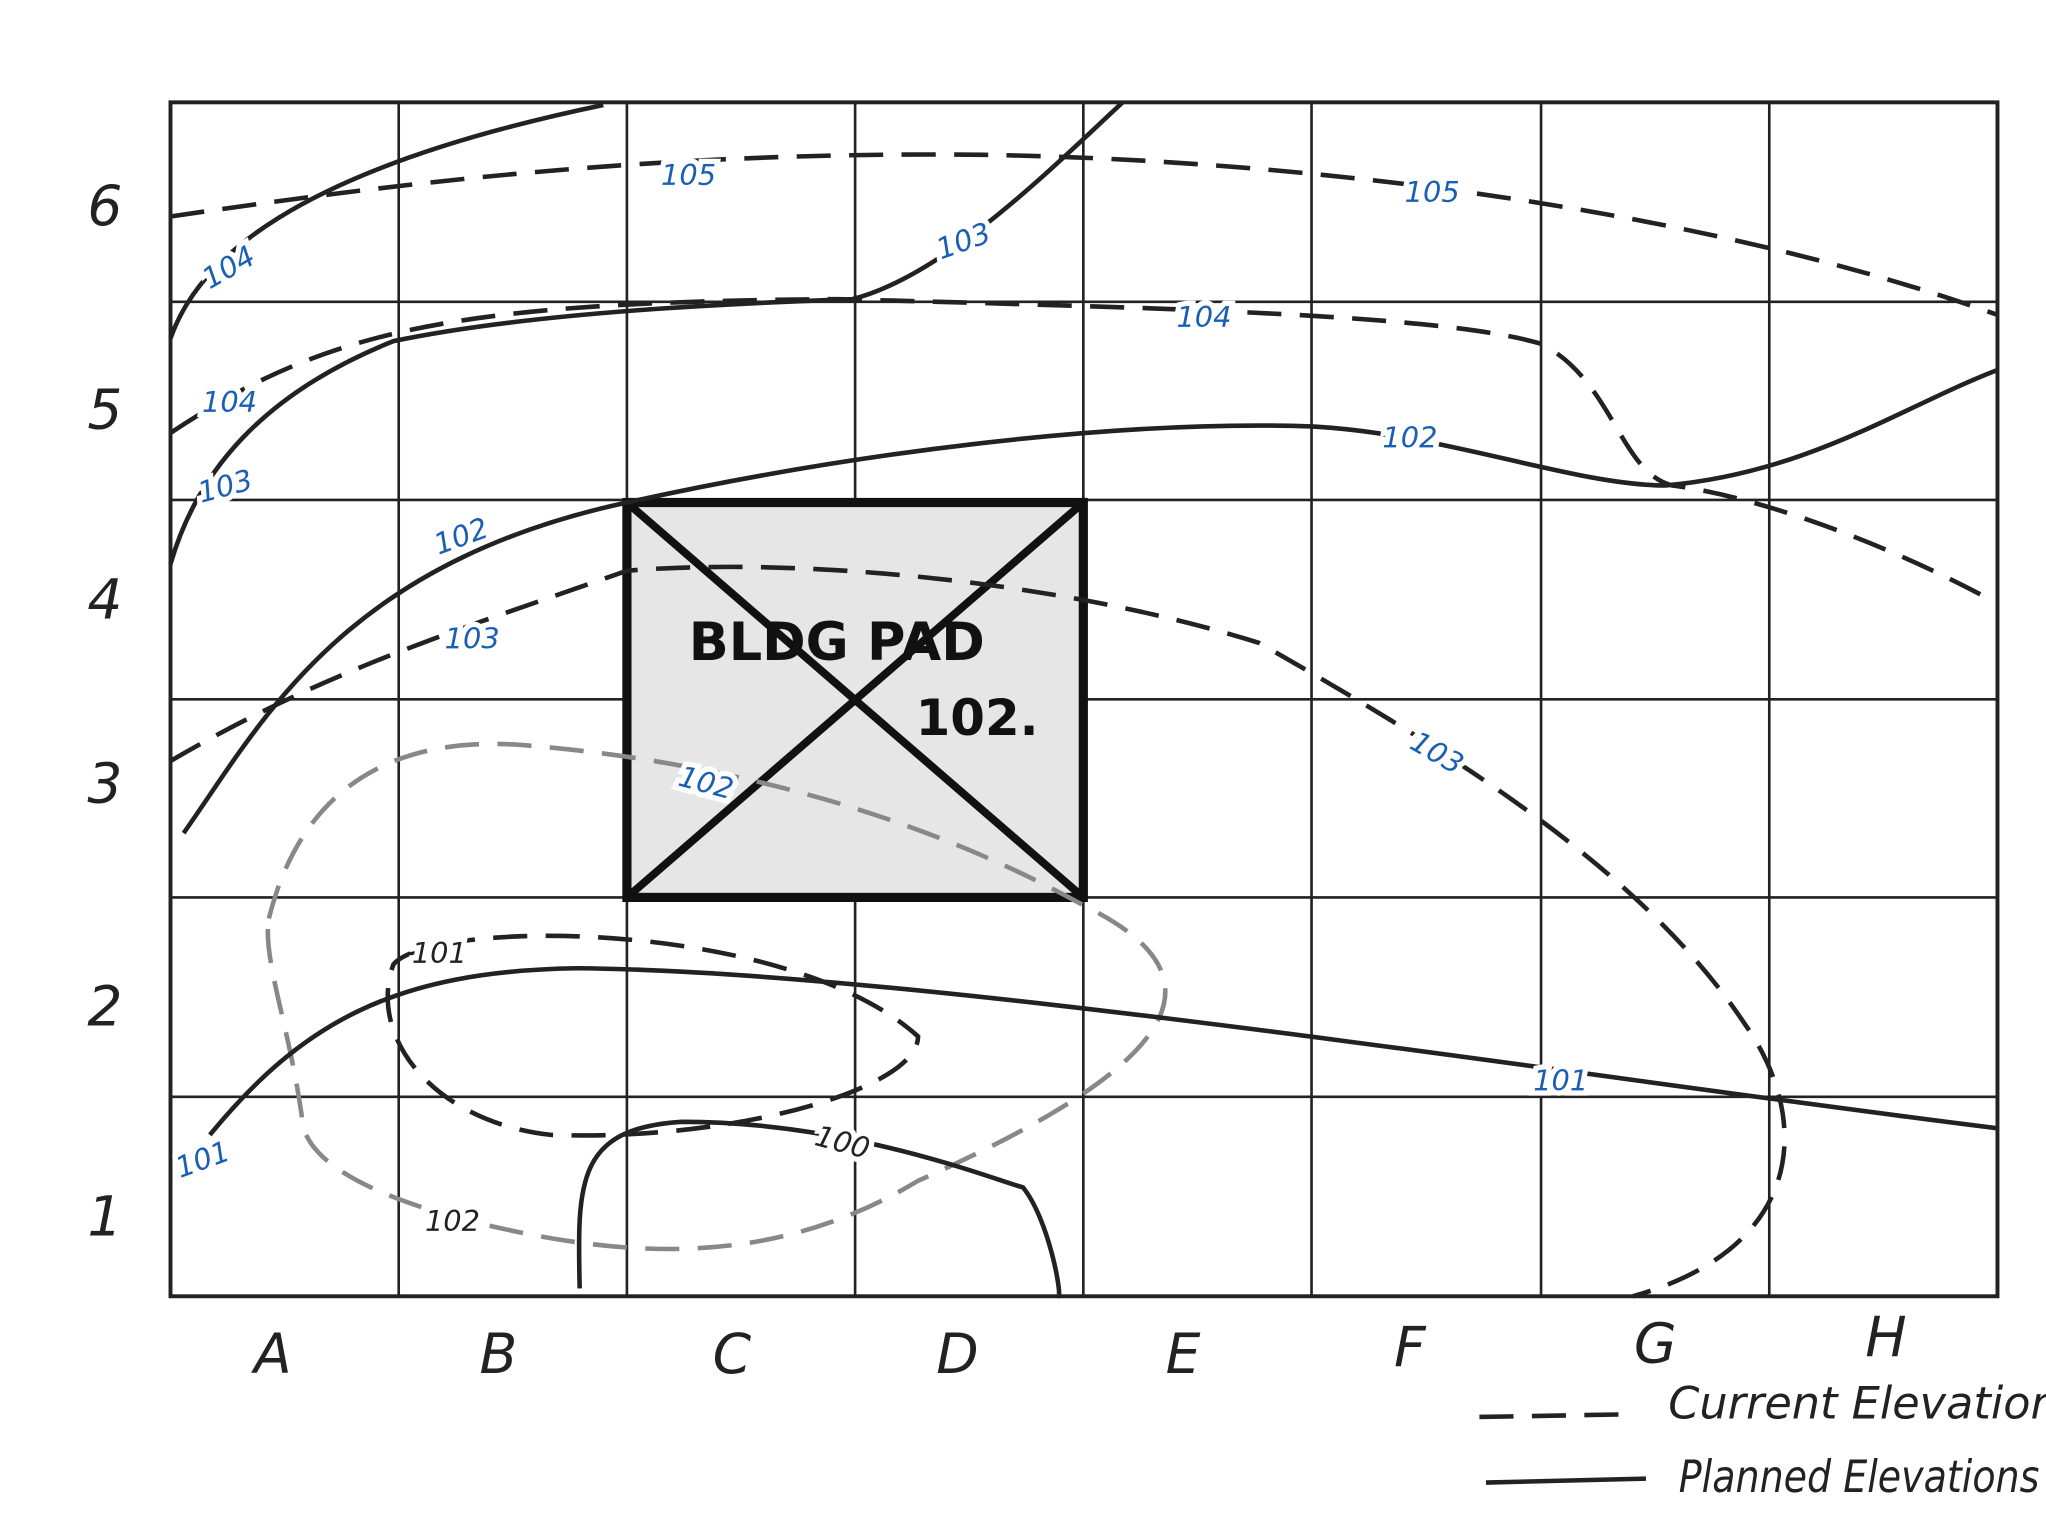 This screenshot has width=2046, height=1518. Describe the element at coordinates (1410, 1347) in the screenshot. I see `column-label: F` at that location.